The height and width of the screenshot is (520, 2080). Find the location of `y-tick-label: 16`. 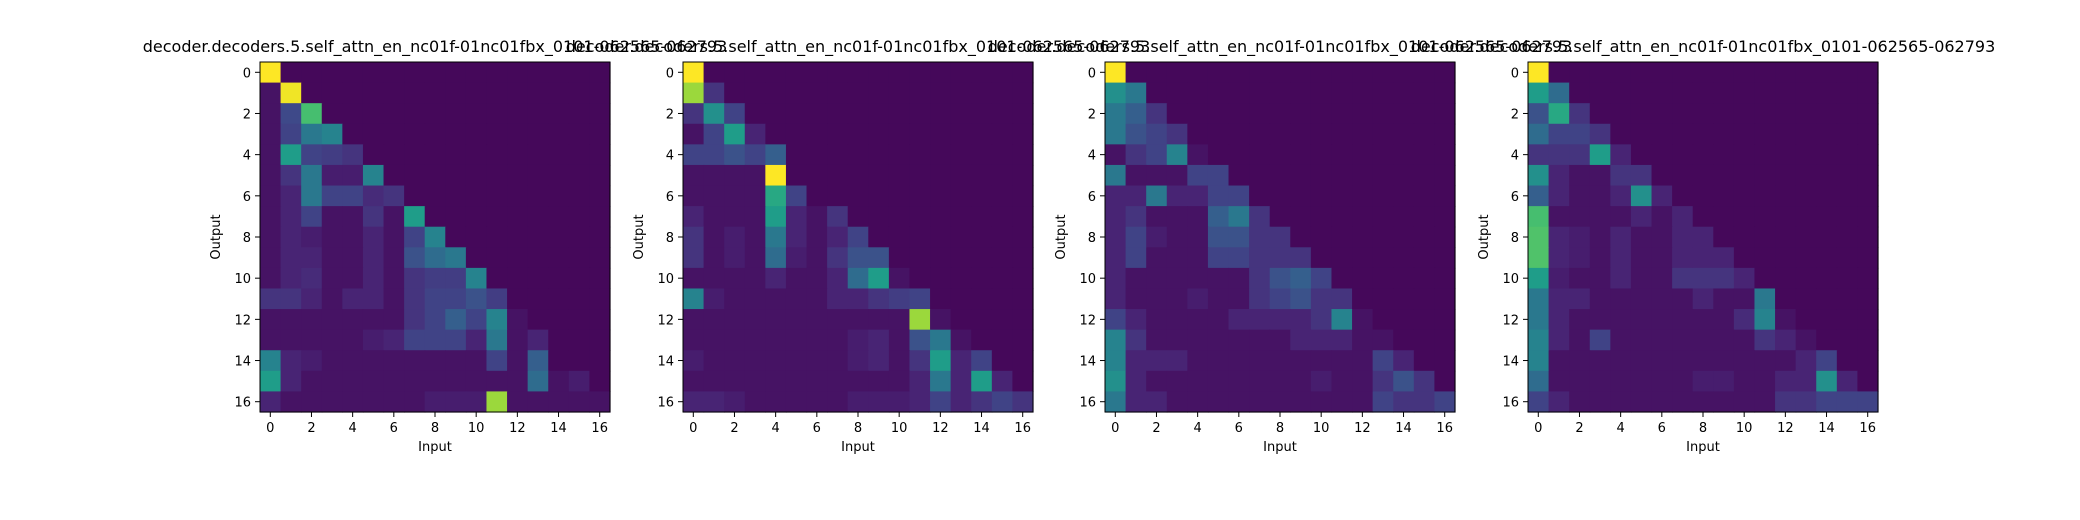

y-tick-label: 16 is located at coordinates (242, 403).